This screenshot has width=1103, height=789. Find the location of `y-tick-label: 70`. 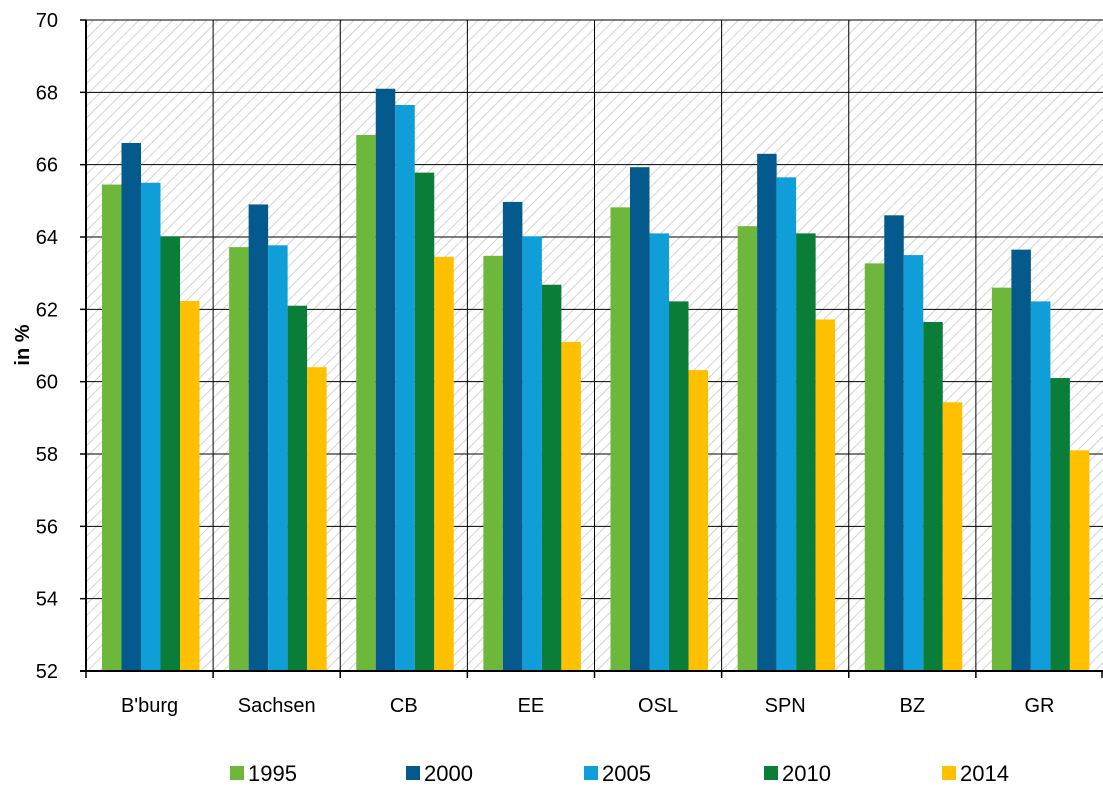

y-tick-label: 70 is located at coordinates (47, 21).